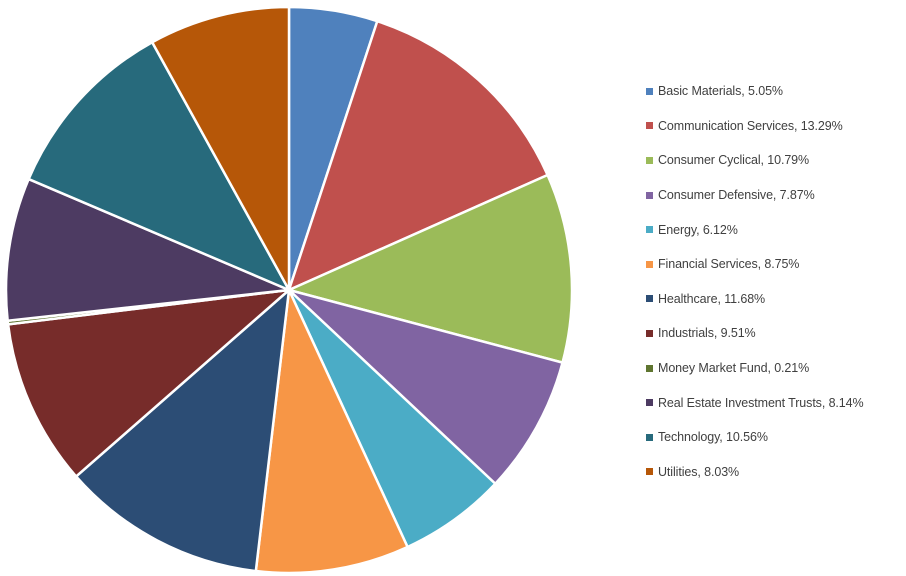 This screenshot has width=906, height=576. I want to click on legend-item-industrials: Industrials, 9.51%, so click(755, 333).